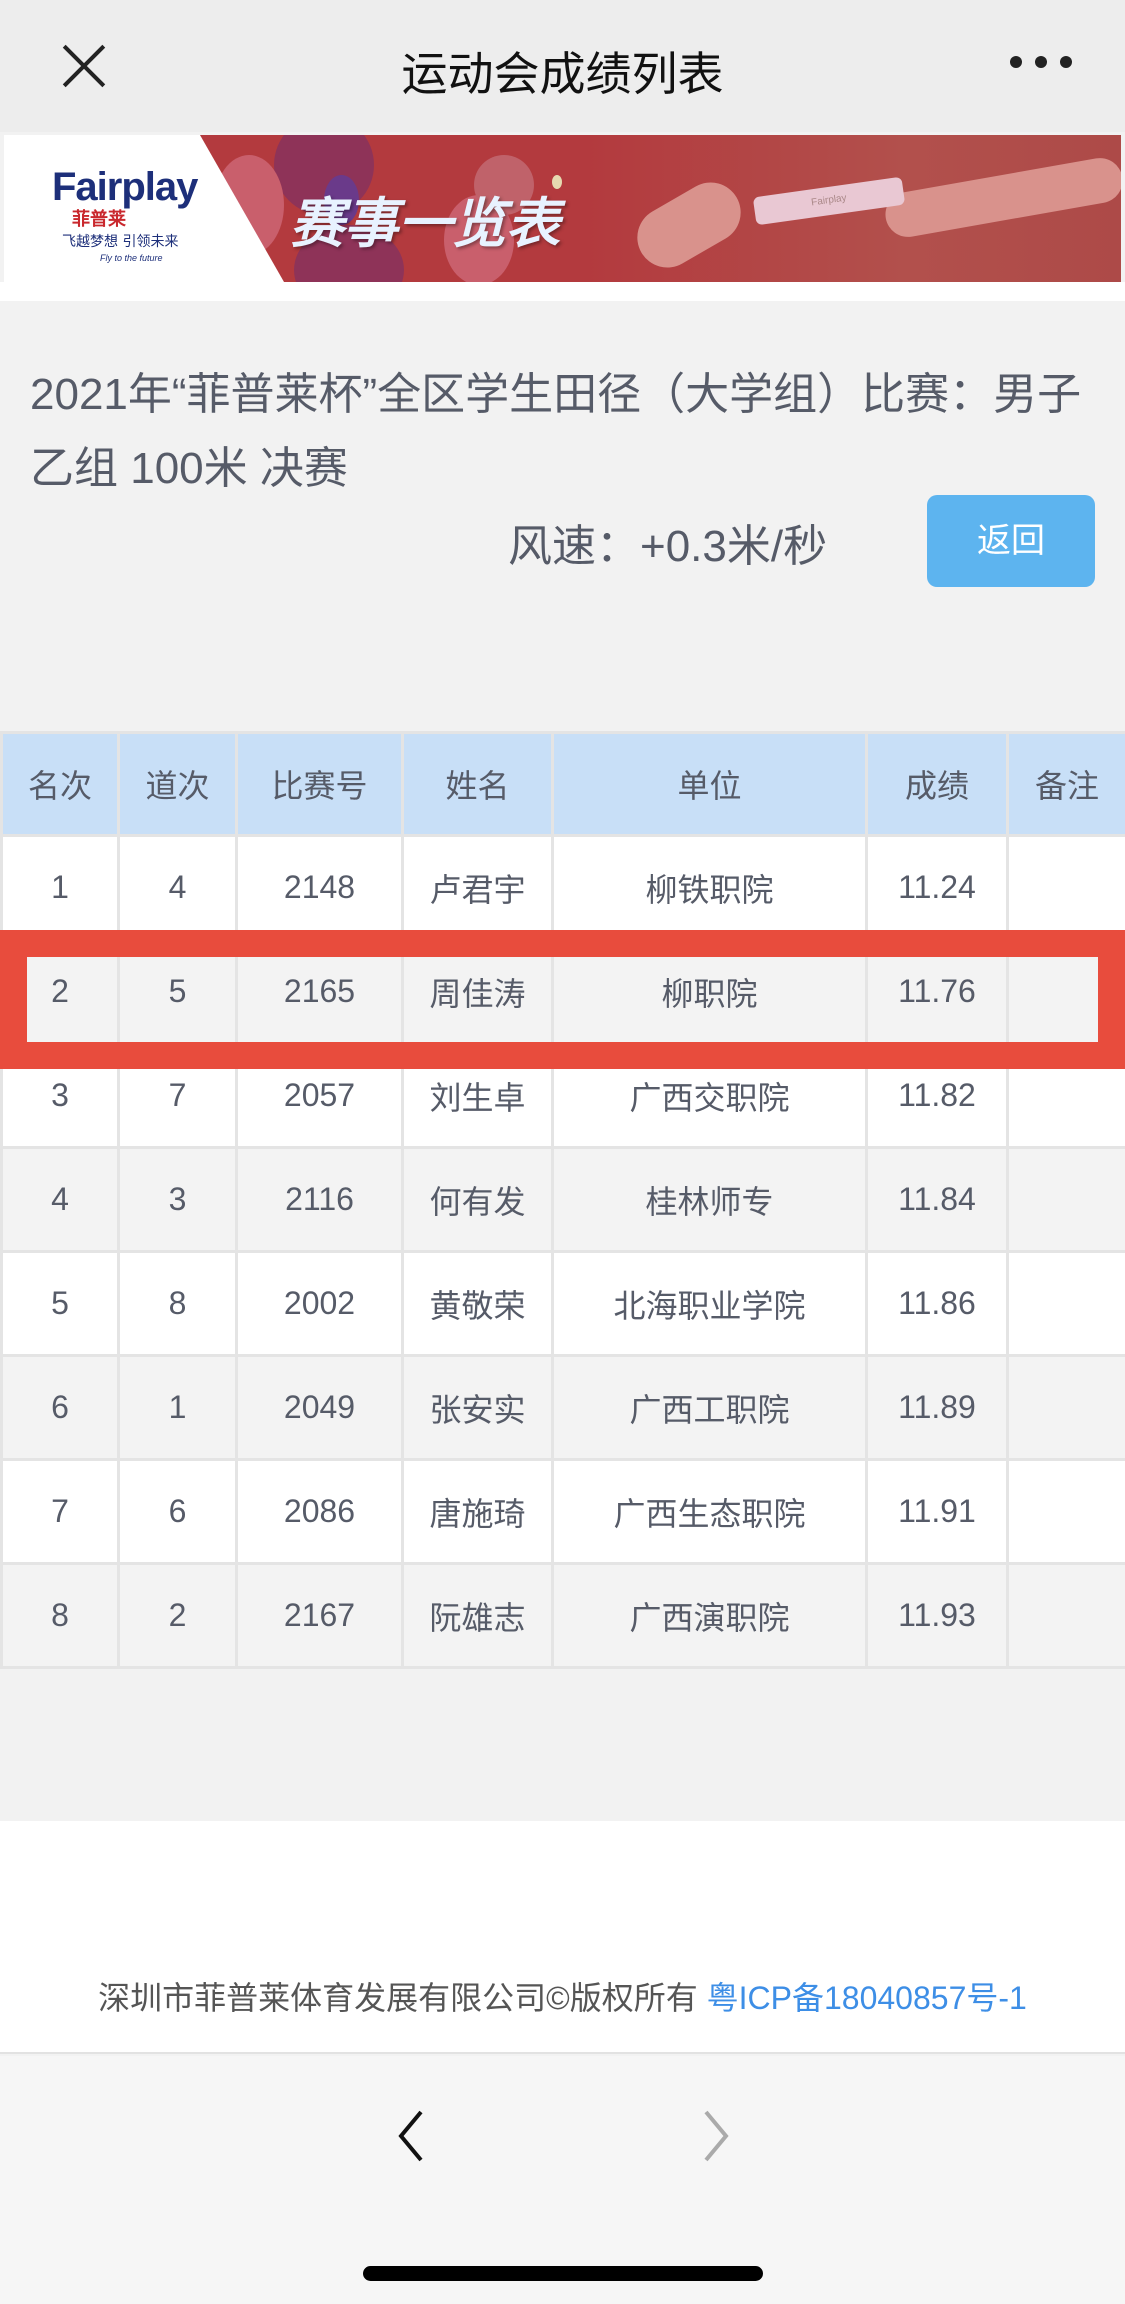  Describe the element at coordinates (562, 2180) in the screenshot. I see `browser-toolbar` at that location.